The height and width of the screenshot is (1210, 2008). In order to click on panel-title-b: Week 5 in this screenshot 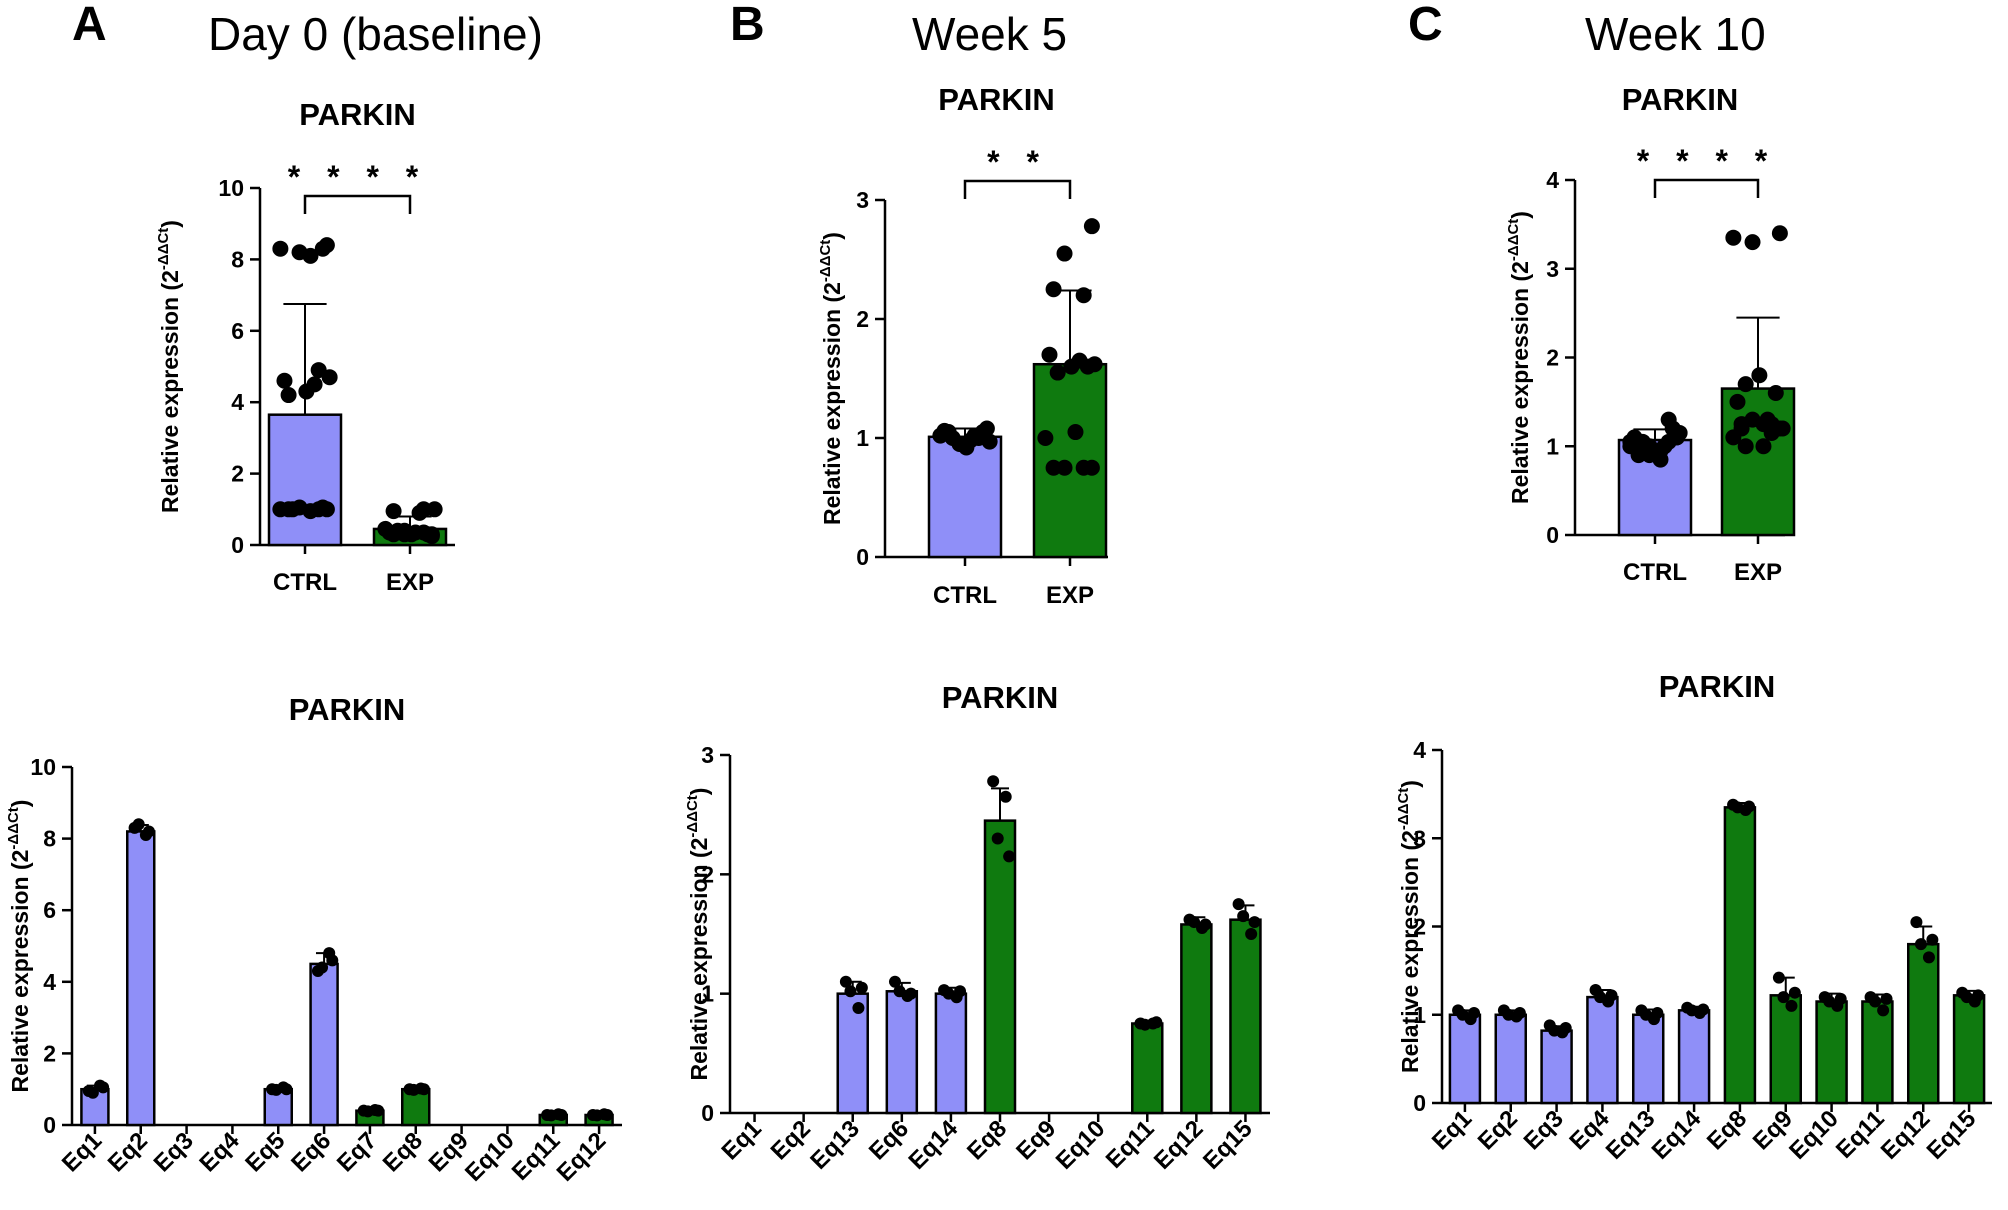, I will do `click(989, 34)`.